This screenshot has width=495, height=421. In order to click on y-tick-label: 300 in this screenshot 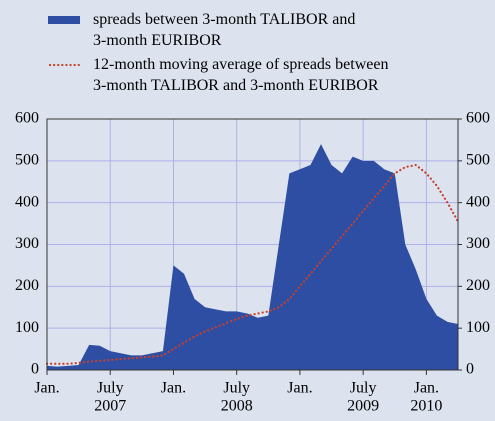, I will do `click(27, 243)`.